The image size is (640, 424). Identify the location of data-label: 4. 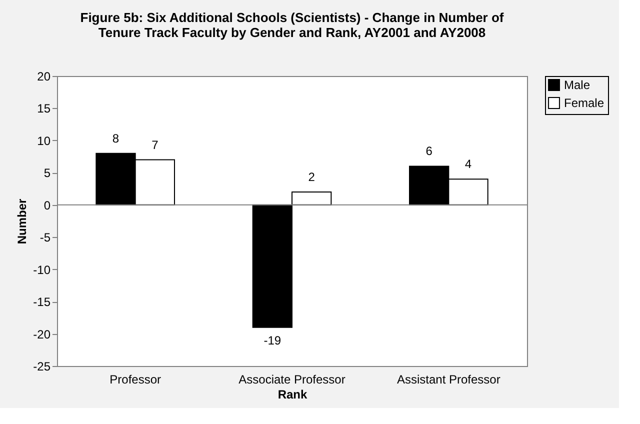
(468, 164).